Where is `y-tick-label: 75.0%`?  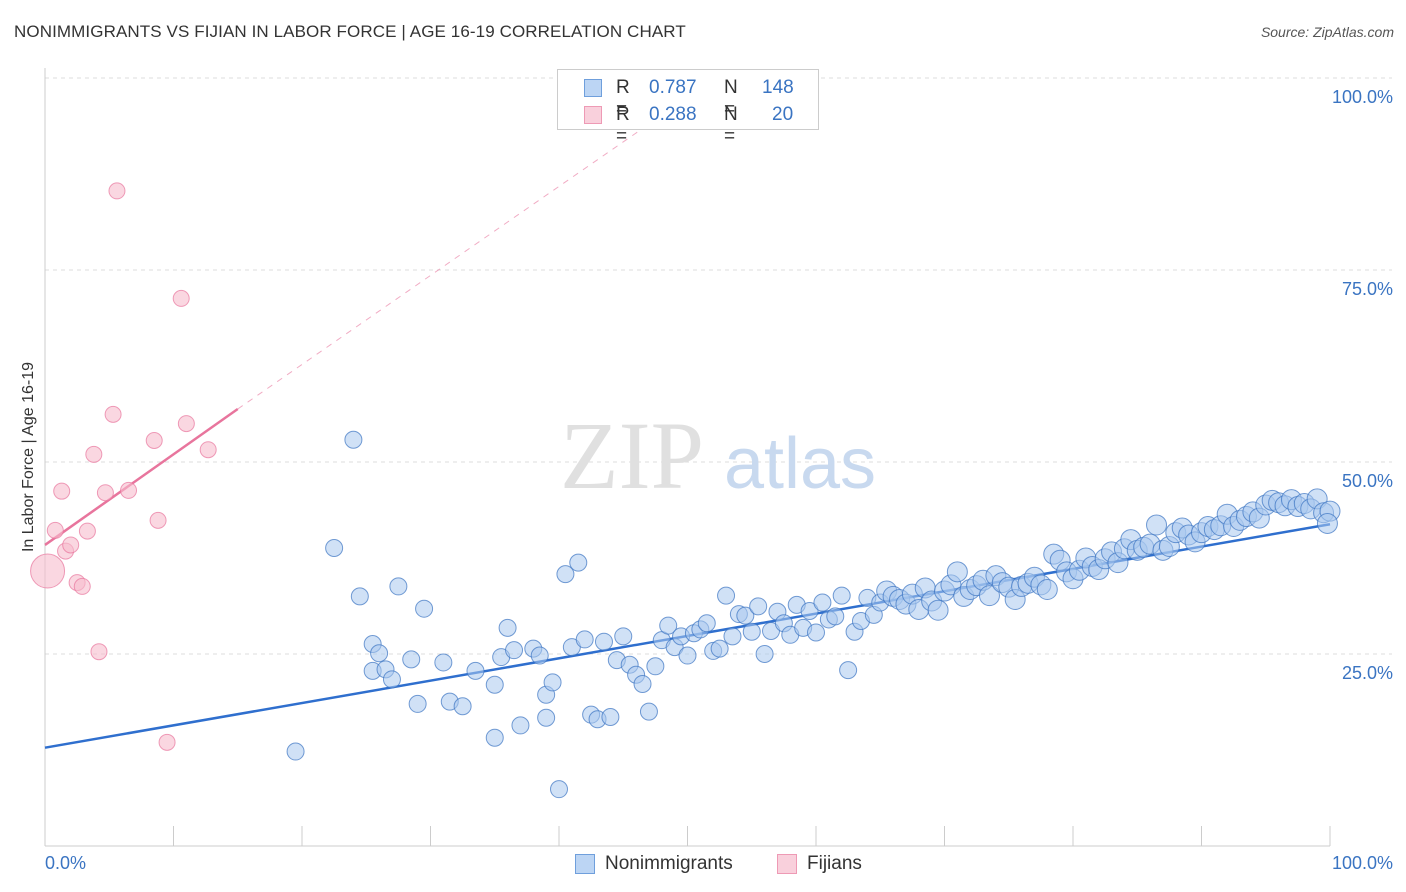 y-tick-label: 75.0% is located at coordinates (1367, 289).